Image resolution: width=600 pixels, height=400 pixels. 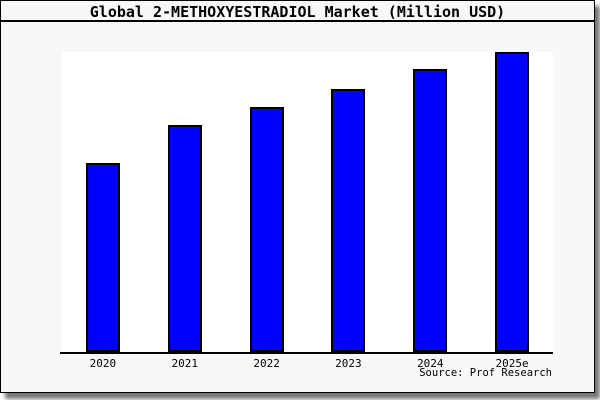 What do you see at coordinates (348, 220) in the screenshot?
I see `bar-2023` at bounding box center [348, 220].